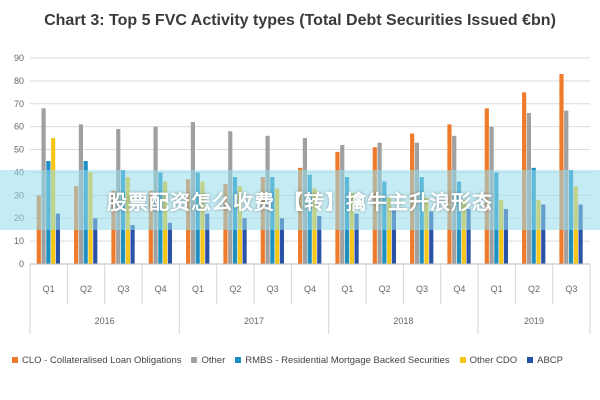 The image size is (600, 400). Describe the element at coordinates (534, 321) in the screenshot. I see `year-label: 2019` at that location.